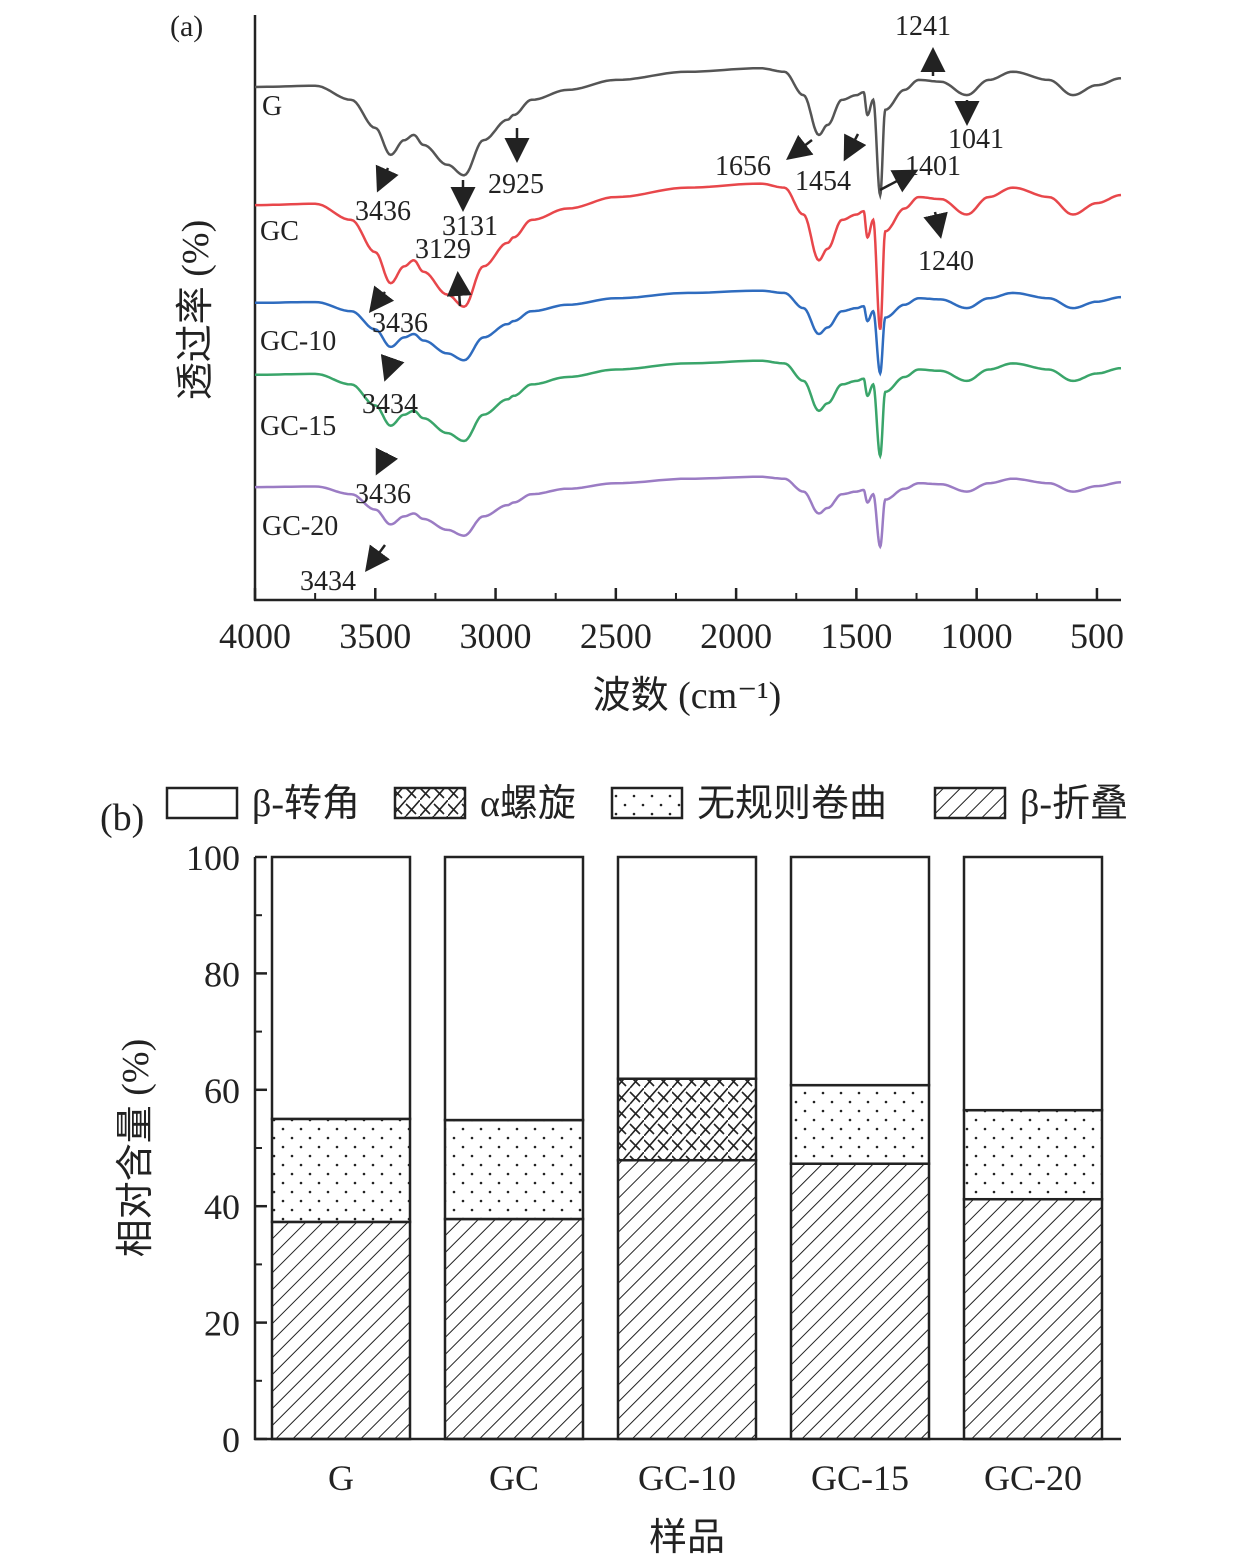 This screenshot has width=1260, height=1564. I want to click on x-tick-label: GC-10, so click(687, 1478).